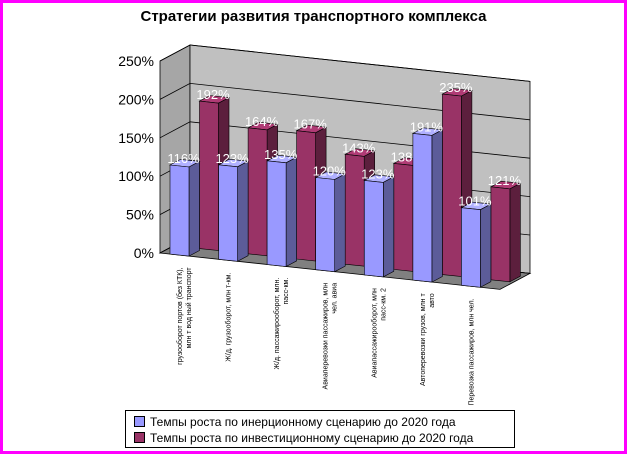  I want to click on bar-series-2-5-label: 235%, so click(456, 87).